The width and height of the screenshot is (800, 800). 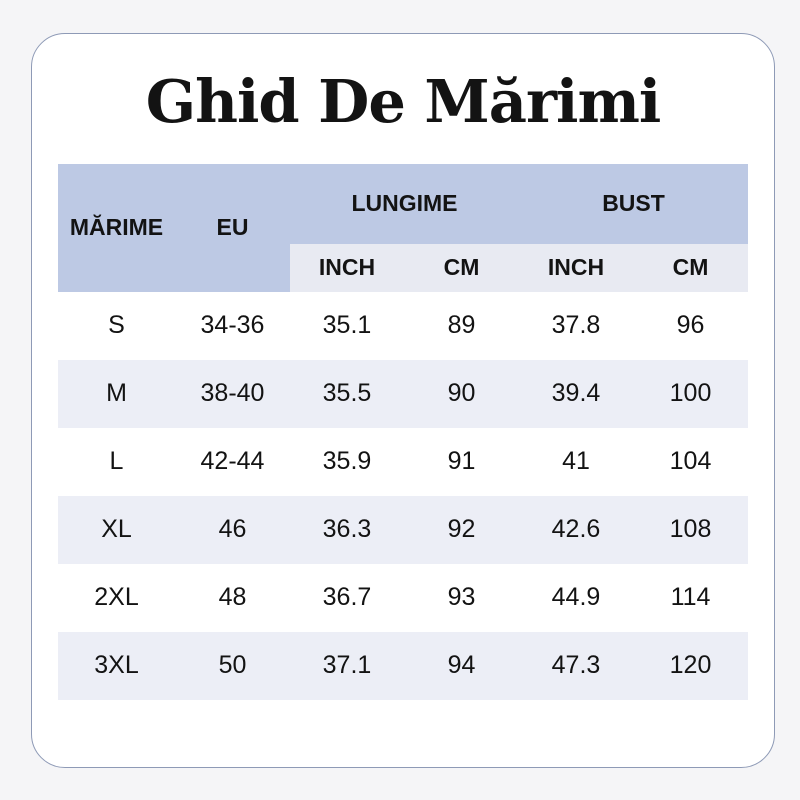 I want to click on table-cell: 50, so click(x=232, y=665).